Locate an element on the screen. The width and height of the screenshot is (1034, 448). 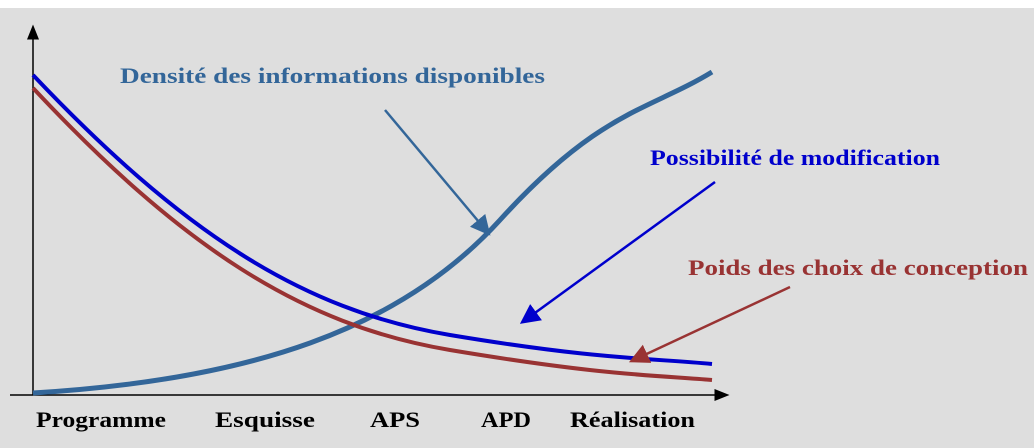
phase-label: Programme is located at coordinates (101, 419).